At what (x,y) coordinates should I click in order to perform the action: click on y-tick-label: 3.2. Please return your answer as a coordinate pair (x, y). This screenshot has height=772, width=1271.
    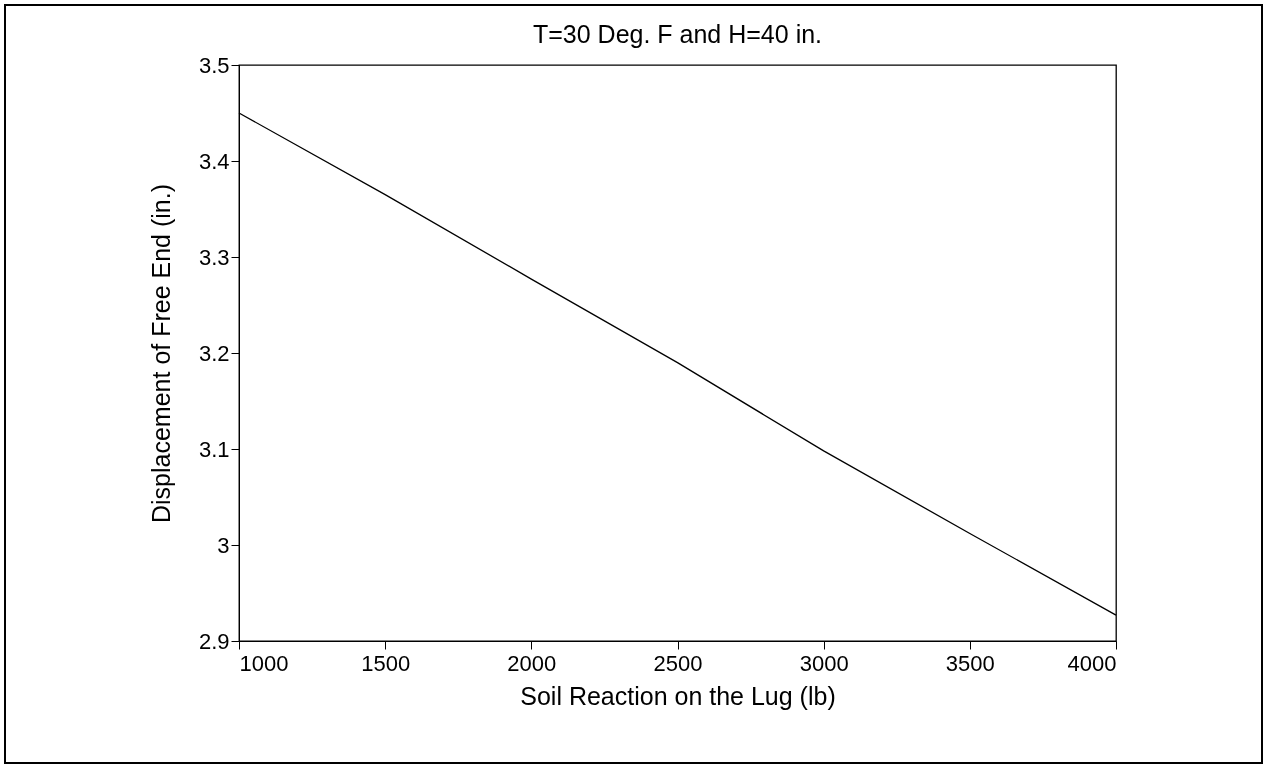
    Looking at the image, I should click on (214, 353).